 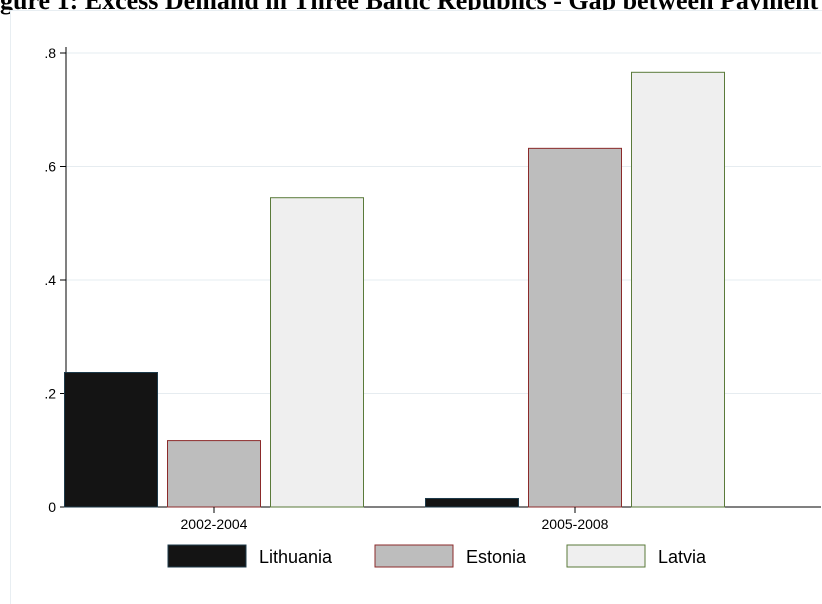 I want to click on x-tick-label: 2005-2008, so click(x=575, y=524).